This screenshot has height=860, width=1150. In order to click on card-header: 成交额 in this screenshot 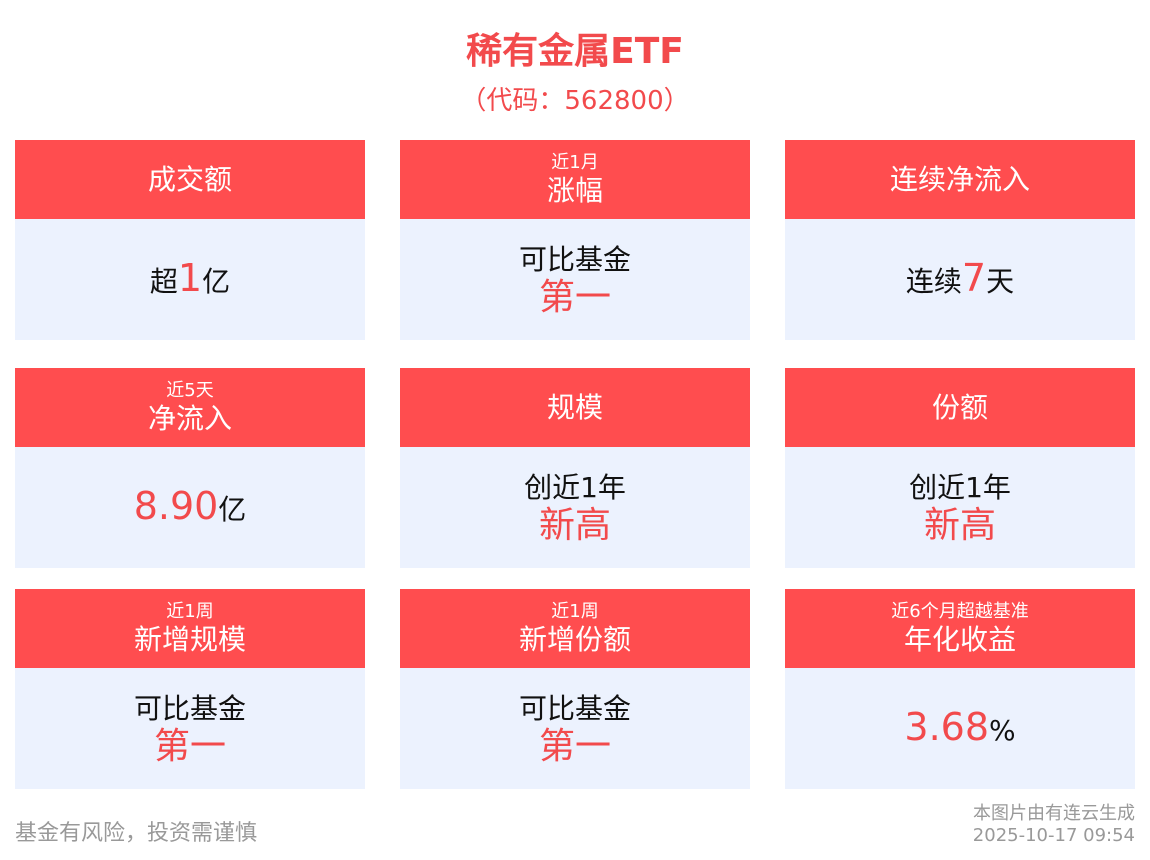, I will do `click(190, 179)`.